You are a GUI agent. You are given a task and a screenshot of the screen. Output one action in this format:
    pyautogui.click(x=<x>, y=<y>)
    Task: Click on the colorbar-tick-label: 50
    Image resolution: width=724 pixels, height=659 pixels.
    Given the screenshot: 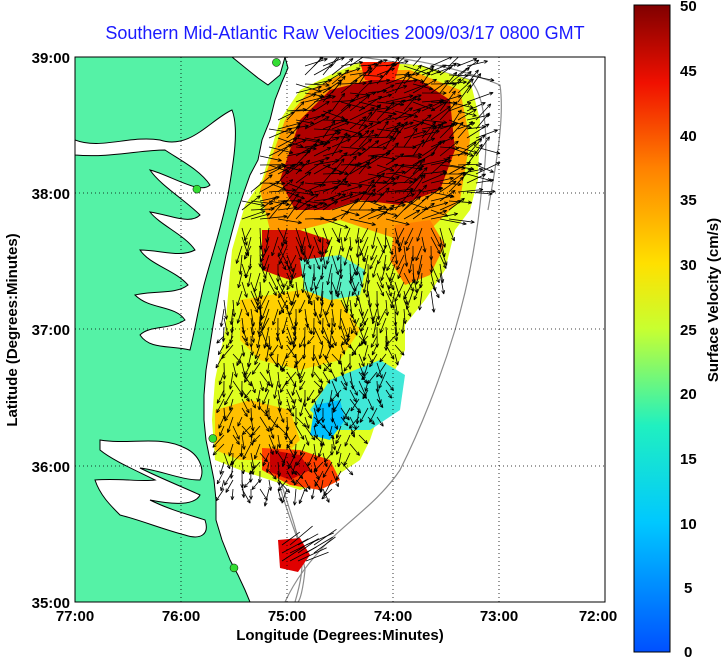 What is the action you would take?
    pyautogui.click(x=688, y=7)
    